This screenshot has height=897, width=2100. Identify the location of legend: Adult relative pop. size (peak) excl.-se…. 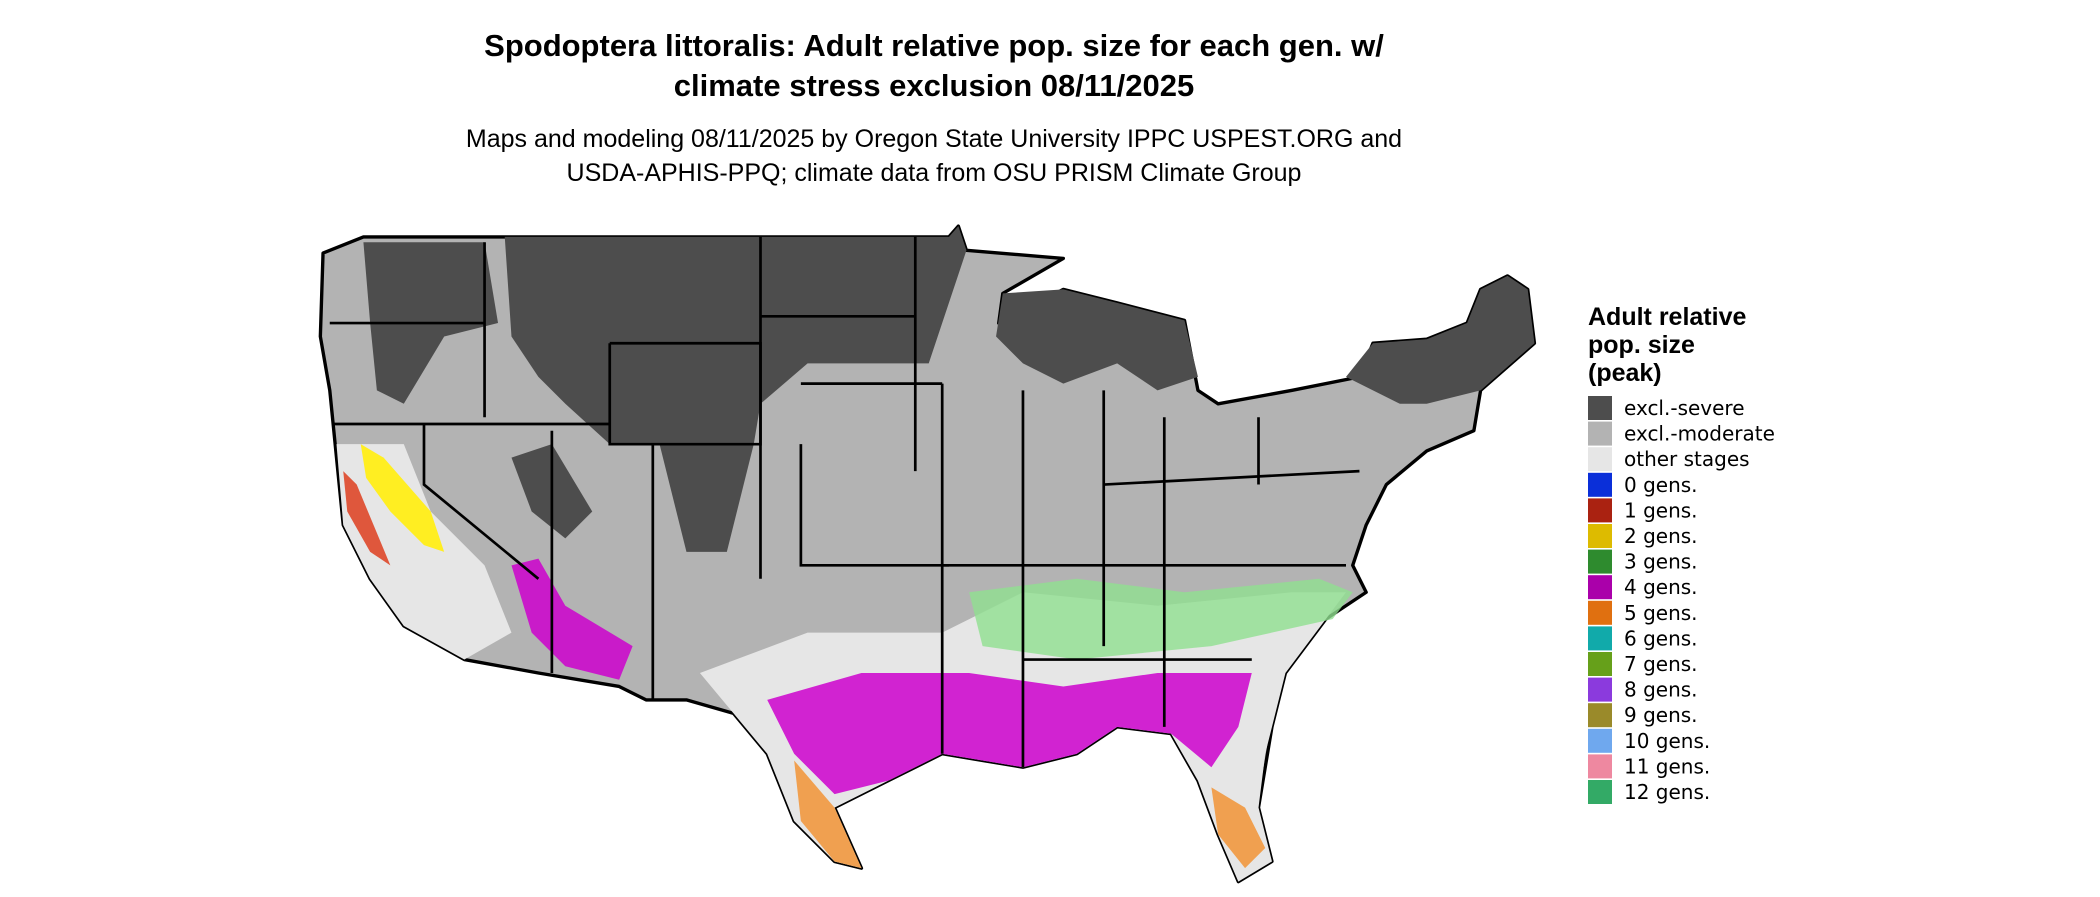
(1681, 553).